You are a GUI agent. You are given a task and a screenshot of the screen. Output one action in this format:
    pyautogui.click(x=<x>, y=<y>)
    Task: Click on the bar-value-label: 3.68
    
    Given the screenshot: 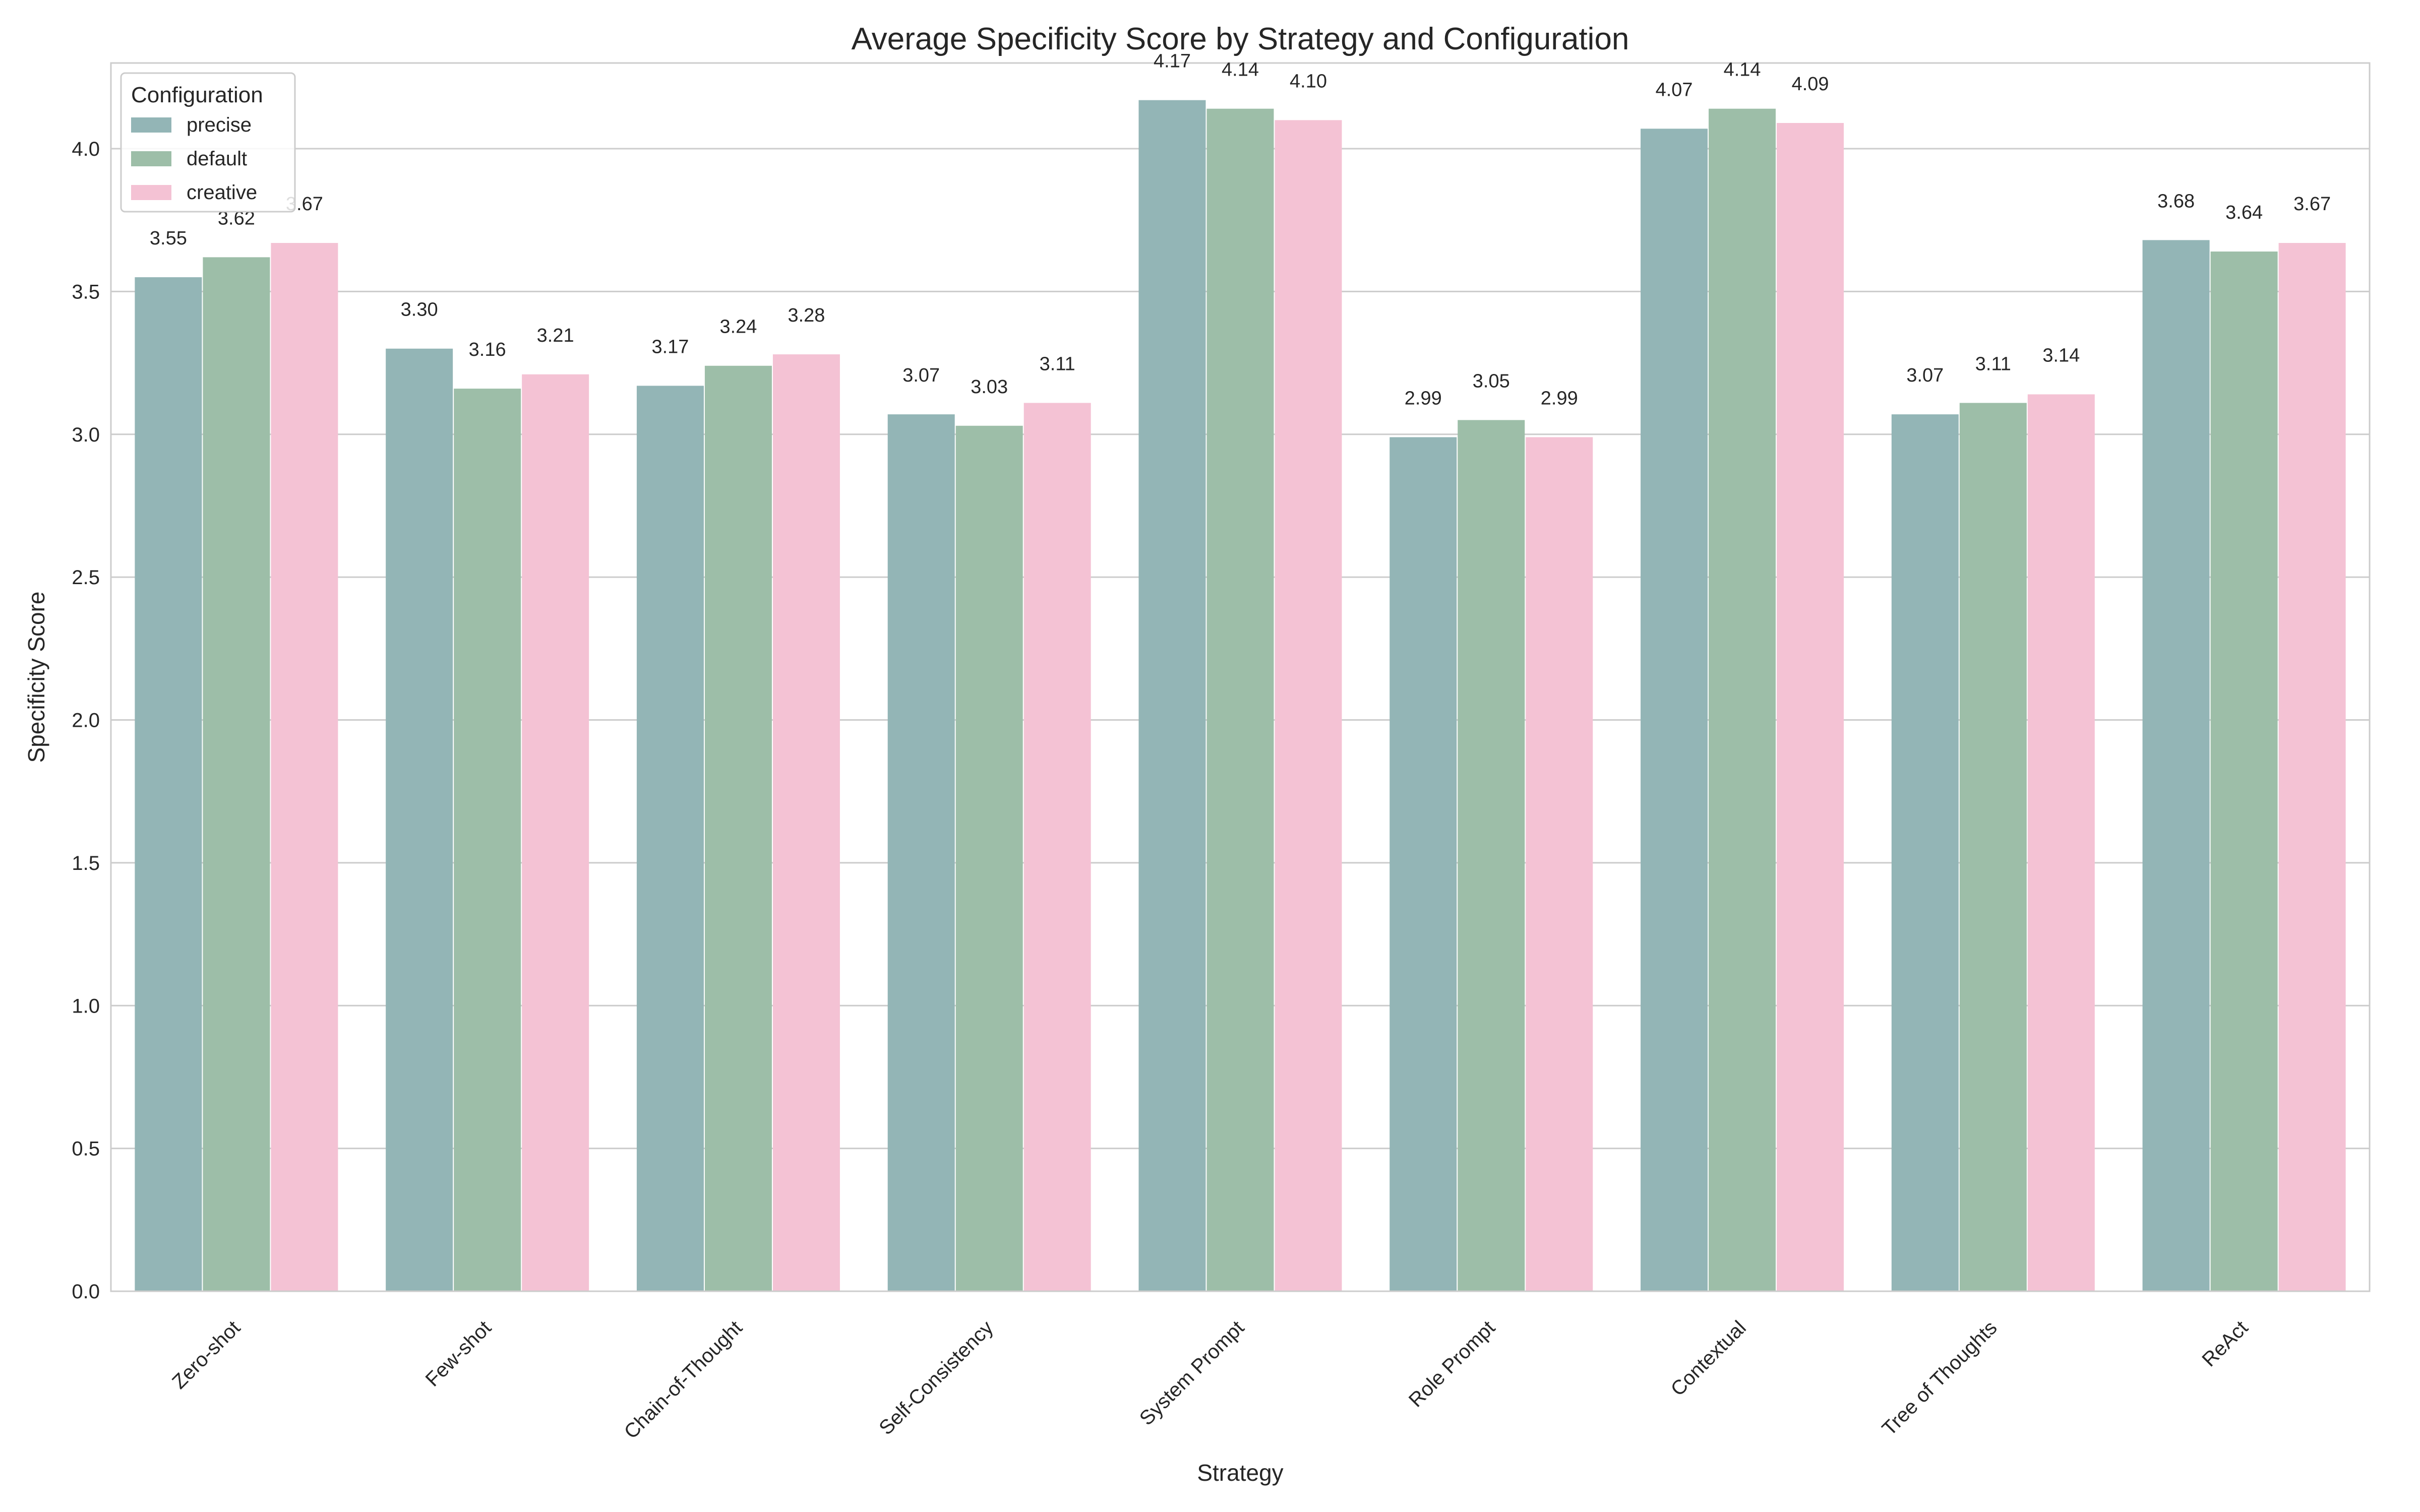 What is the action you would take?
    pyautogui.click(x=2176, y=201)
    